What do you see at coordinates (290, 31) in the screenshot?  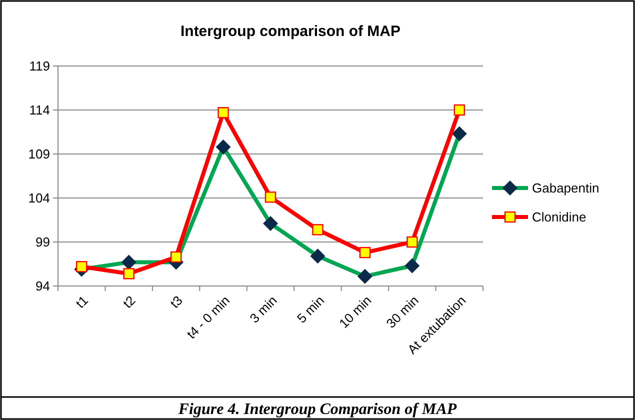 I see `chart-title: Intergroup comparison of MAP` at bounding box center [290, 31].